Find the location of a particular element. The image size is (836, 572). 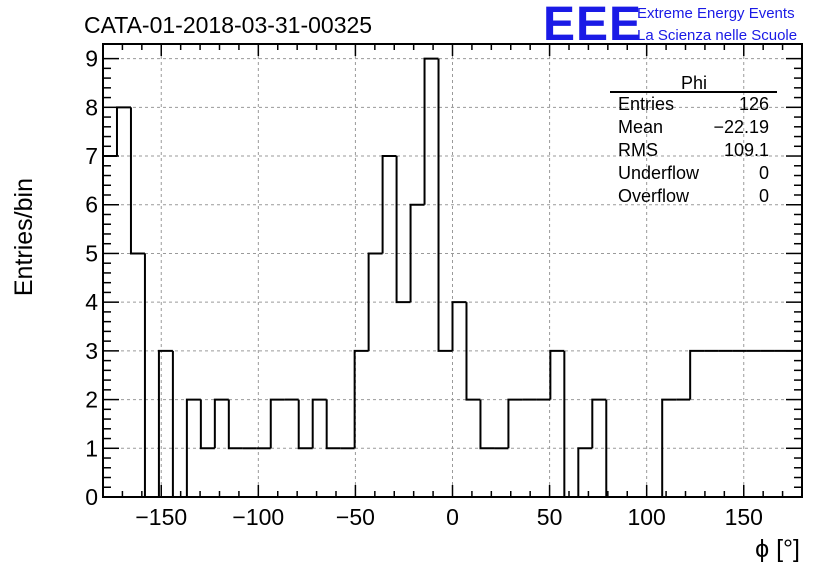

y-tick-label: 6 is located at coordinates (91, 205).